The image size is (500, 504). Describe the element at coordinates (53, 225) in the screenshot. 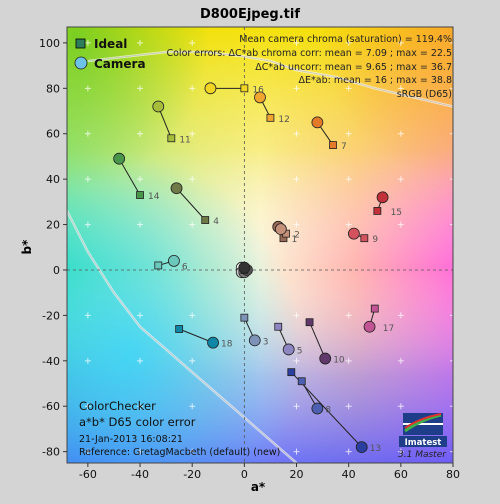

I see `y-tick-label: 20` at that location.